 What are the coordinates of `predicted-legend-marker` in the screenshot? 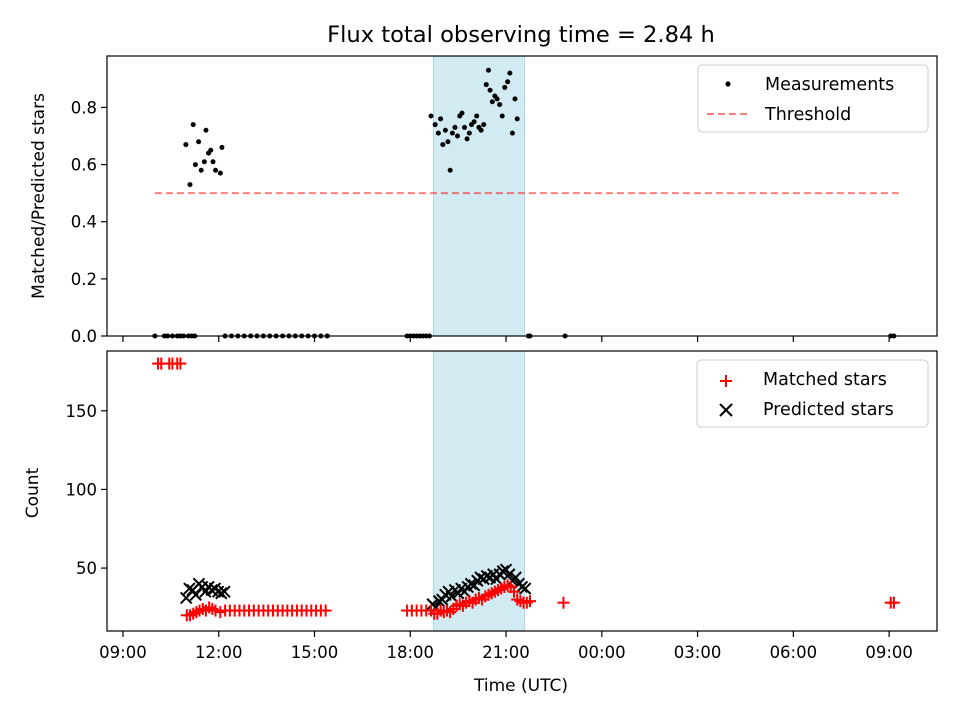 It's located at (726, 410).